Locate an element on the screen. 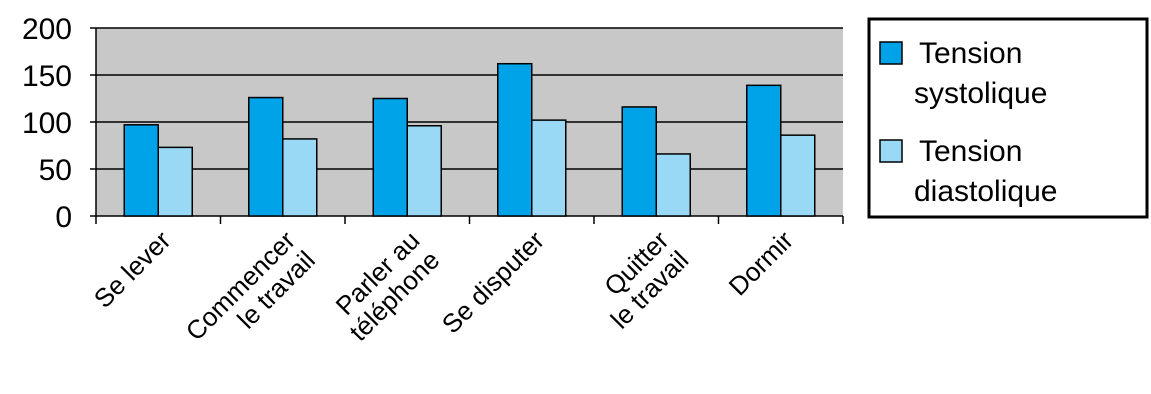  legend-label-line: diastolique is located at coordinates (985, 191).